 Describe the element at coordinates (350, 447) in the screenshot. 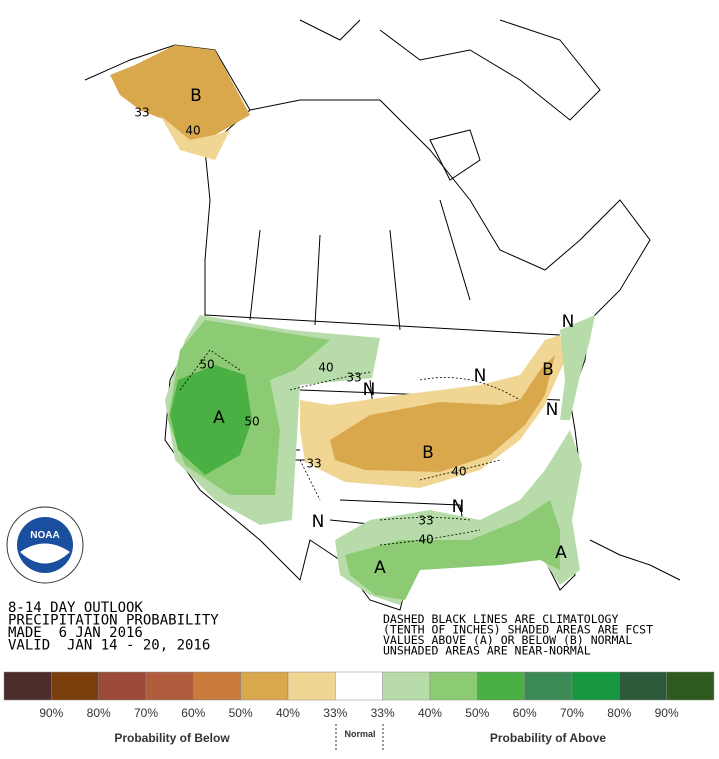

I see `climatology-lines` at that location.